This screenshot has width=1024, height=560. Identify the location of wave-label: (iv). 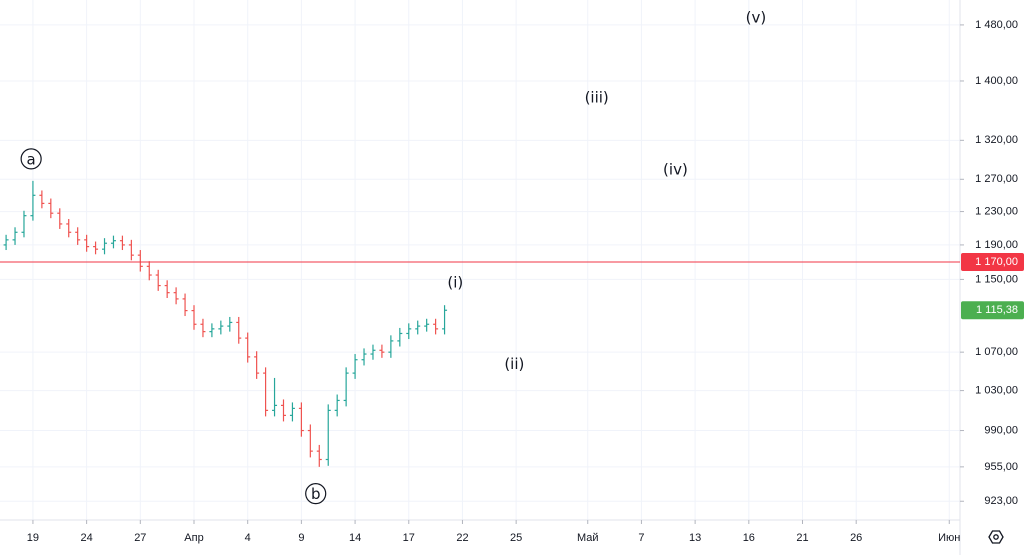
(675, 170).